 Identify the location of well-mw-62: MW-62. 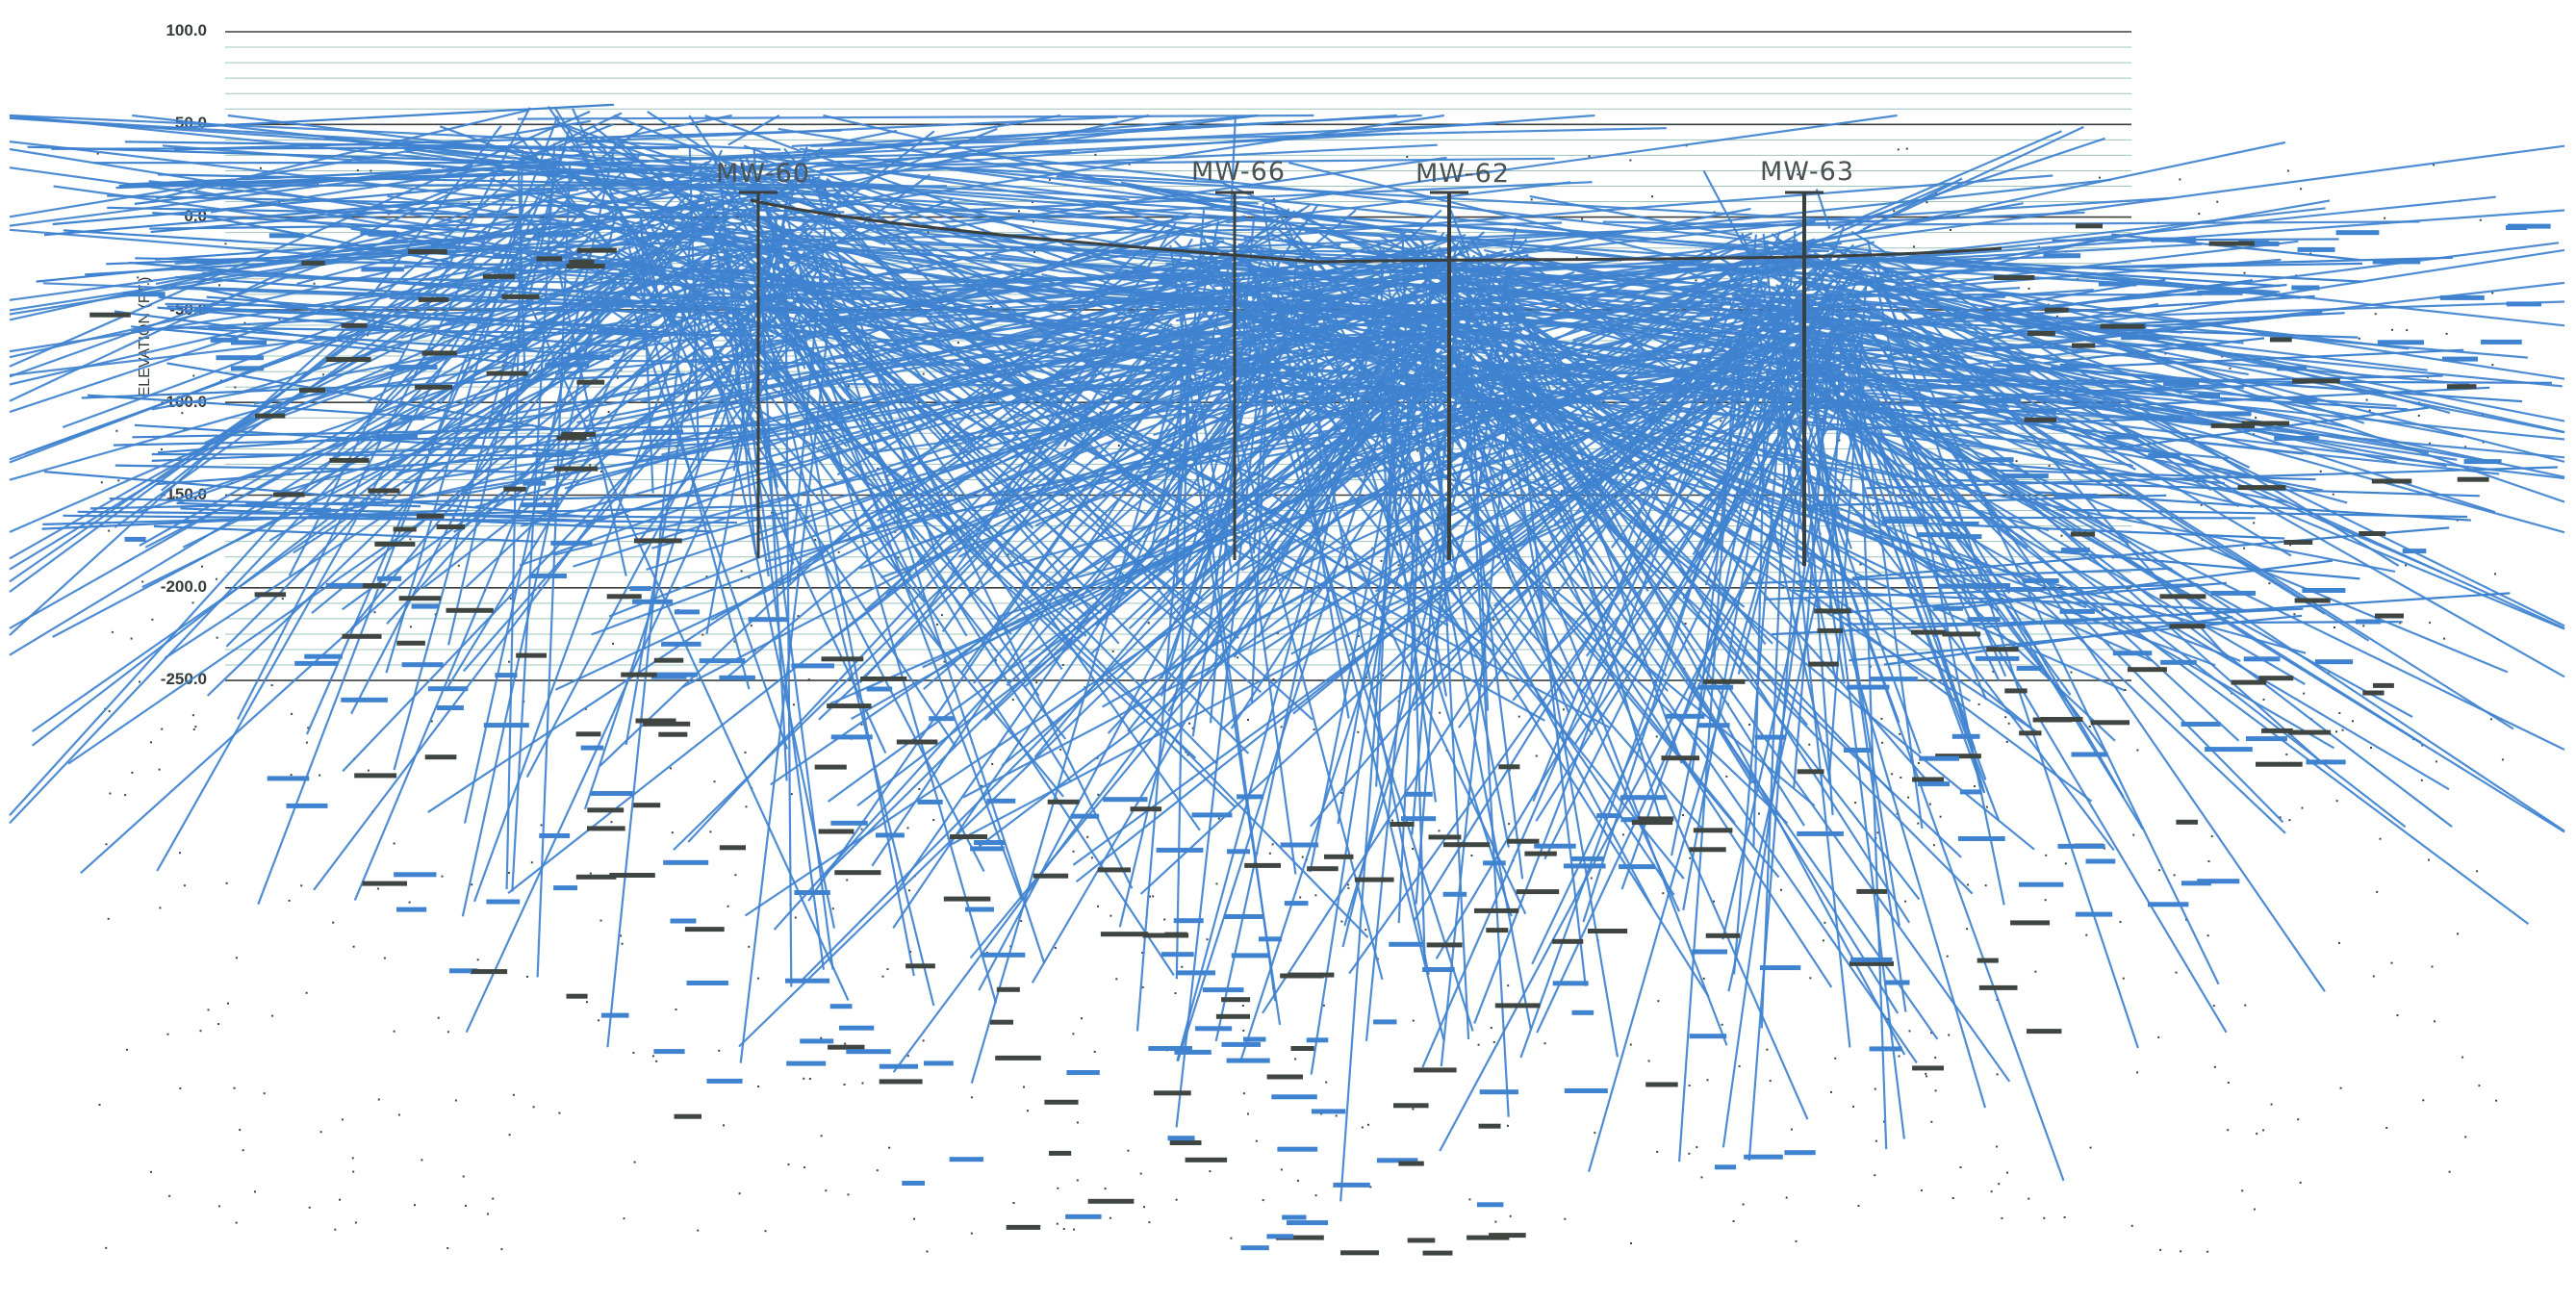
(1463, 359).